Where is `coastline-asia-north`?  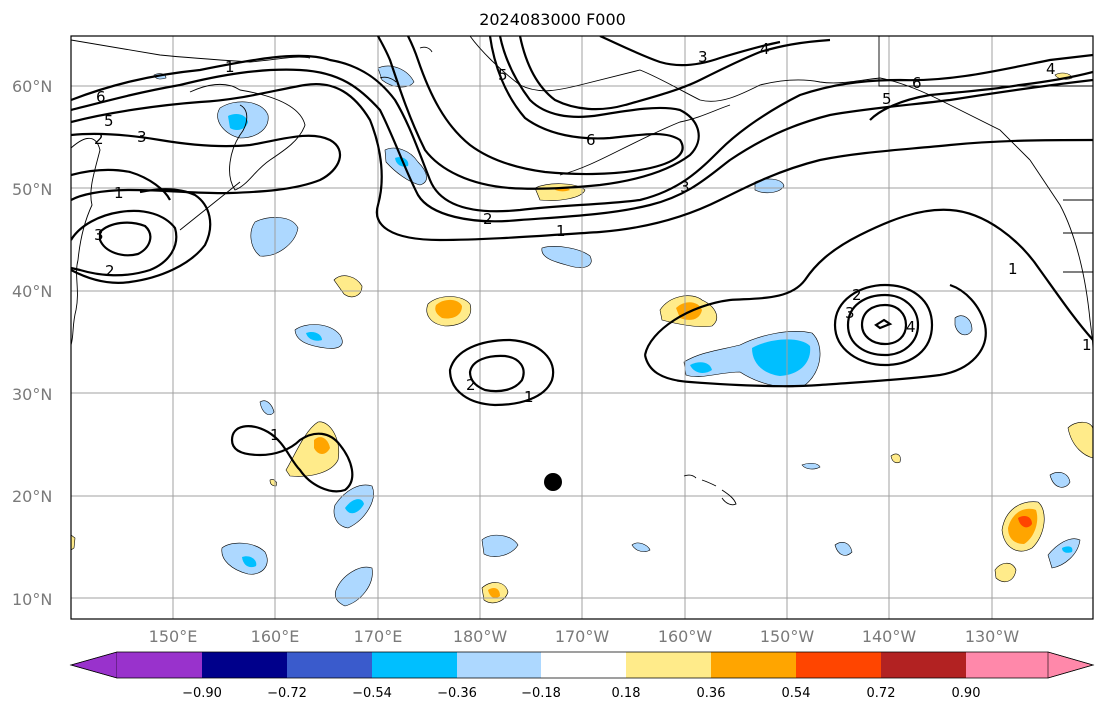 coastline-asia-north is located at coordinates (191, 51).